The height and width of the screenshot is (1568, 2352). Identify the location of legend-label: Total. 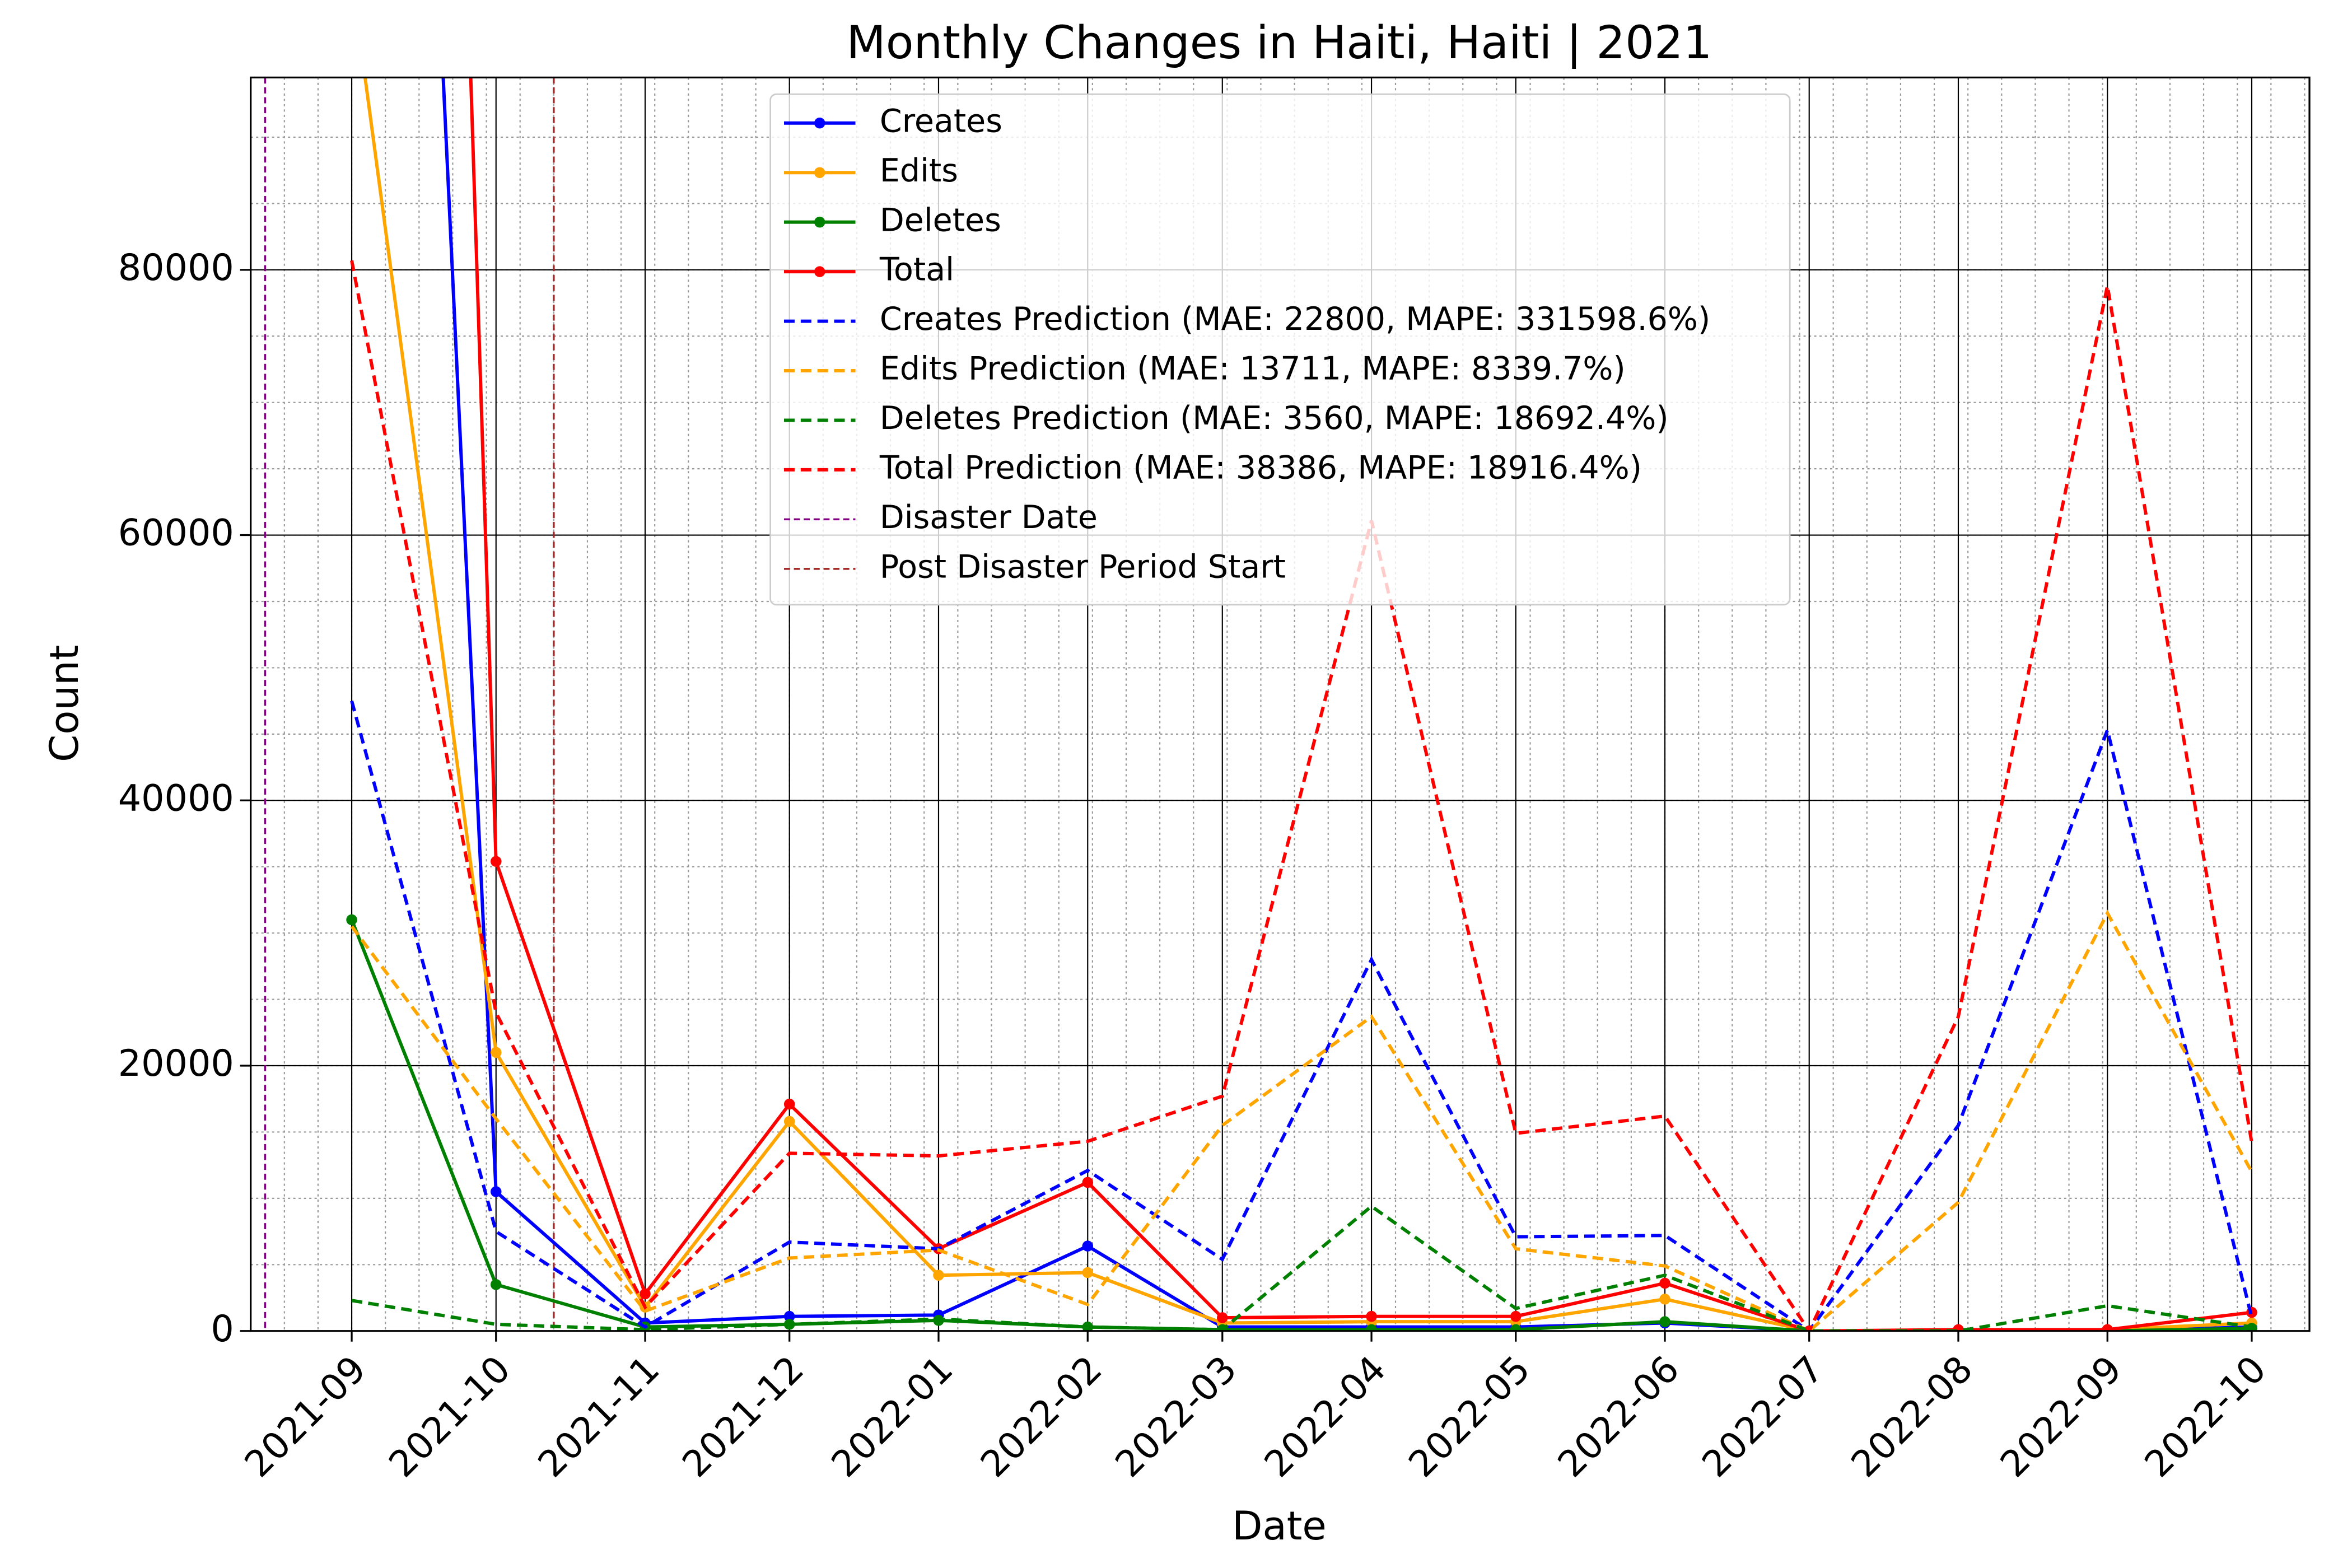
(917, 269).